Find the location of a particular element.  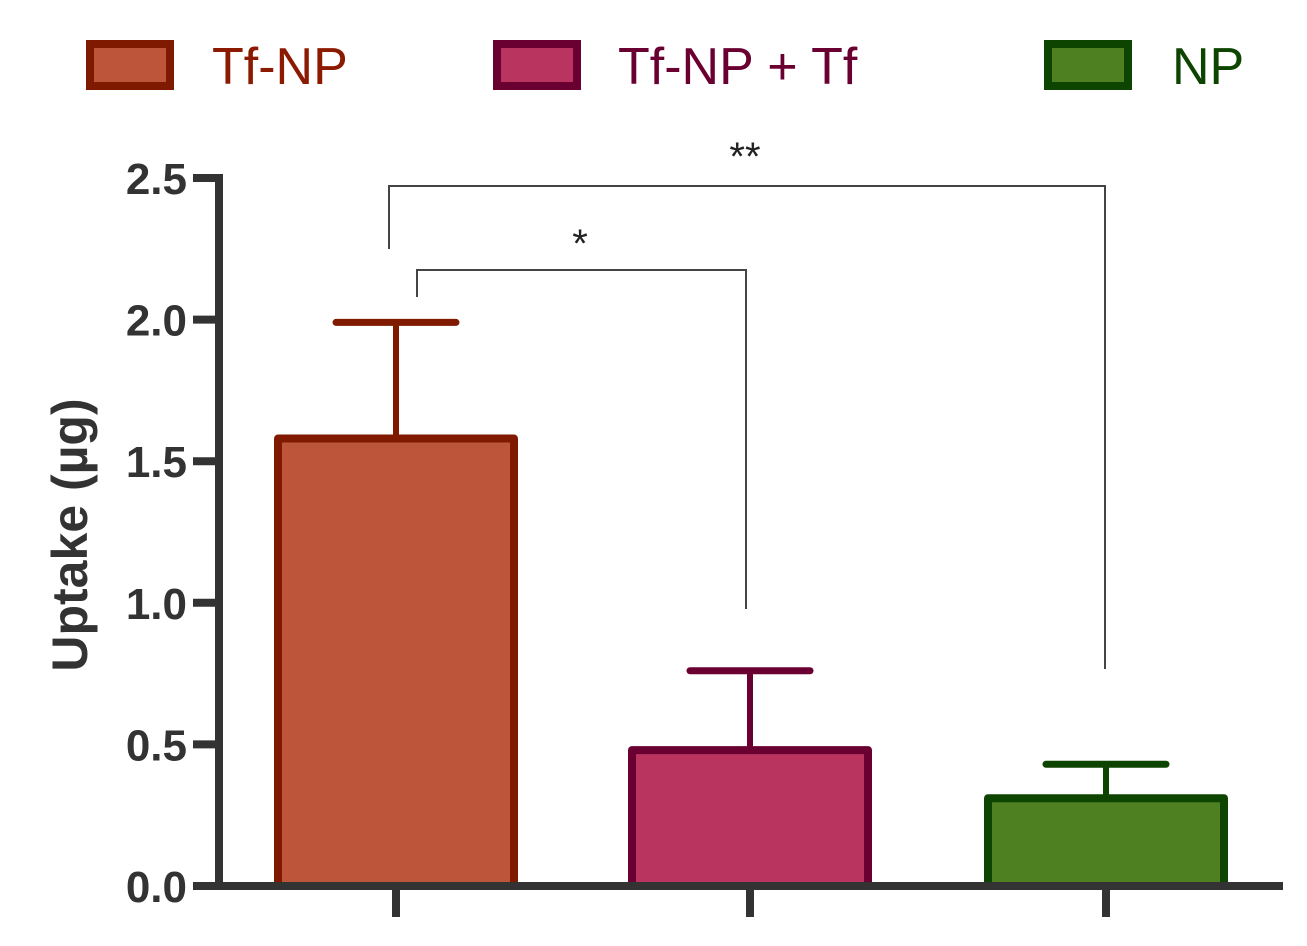

y-tick-label: 0.5 is located at coordinates (156, 745).